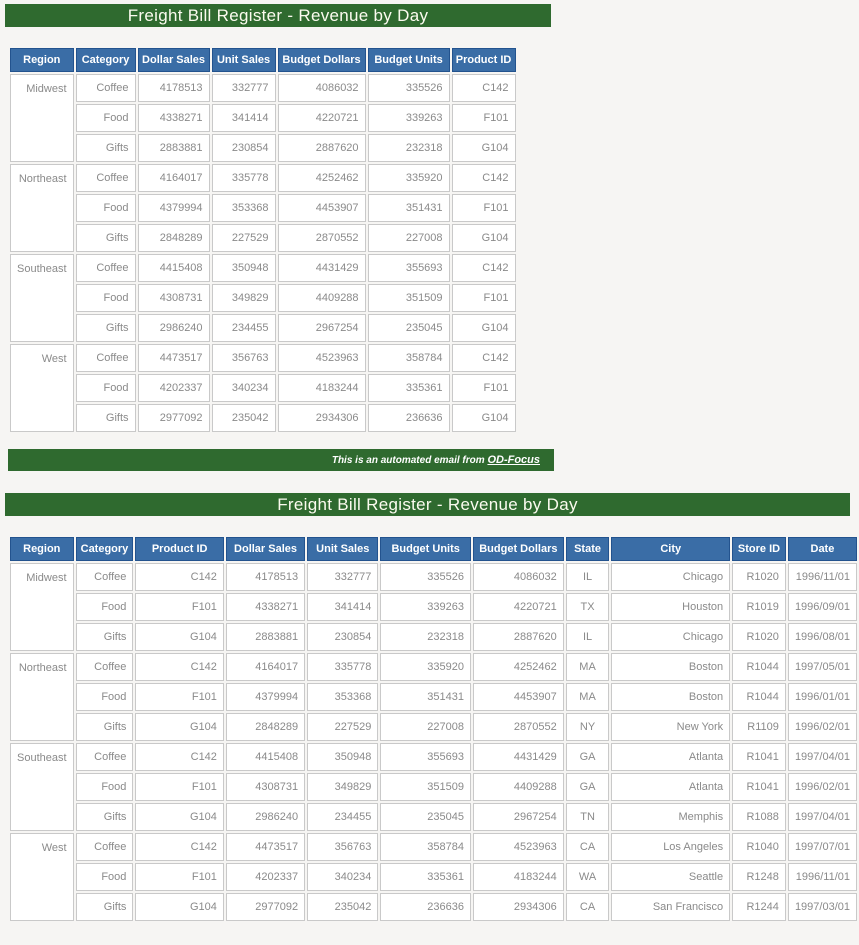 Image resolution: width=859 pixels, height=945 pixels. What do you see at coordinates (425, 607) in the screenshot?
I see `table-cell: 339263` at bounding box center [425, 607].